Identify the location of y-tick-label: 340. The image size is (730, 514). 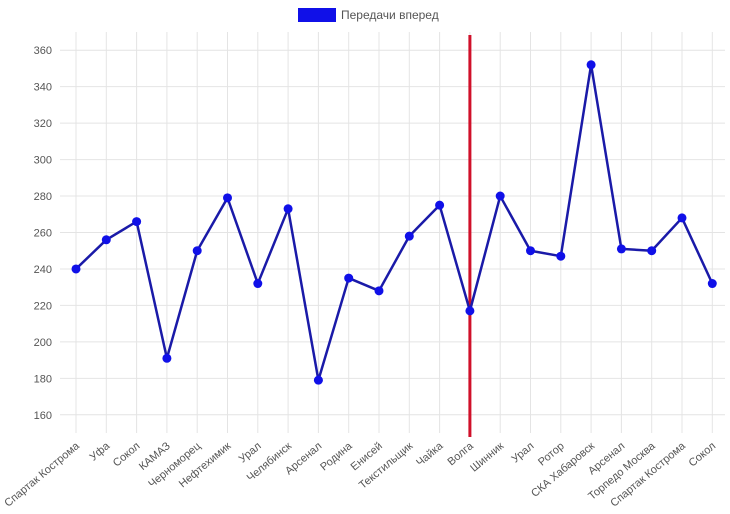
(43, 88).